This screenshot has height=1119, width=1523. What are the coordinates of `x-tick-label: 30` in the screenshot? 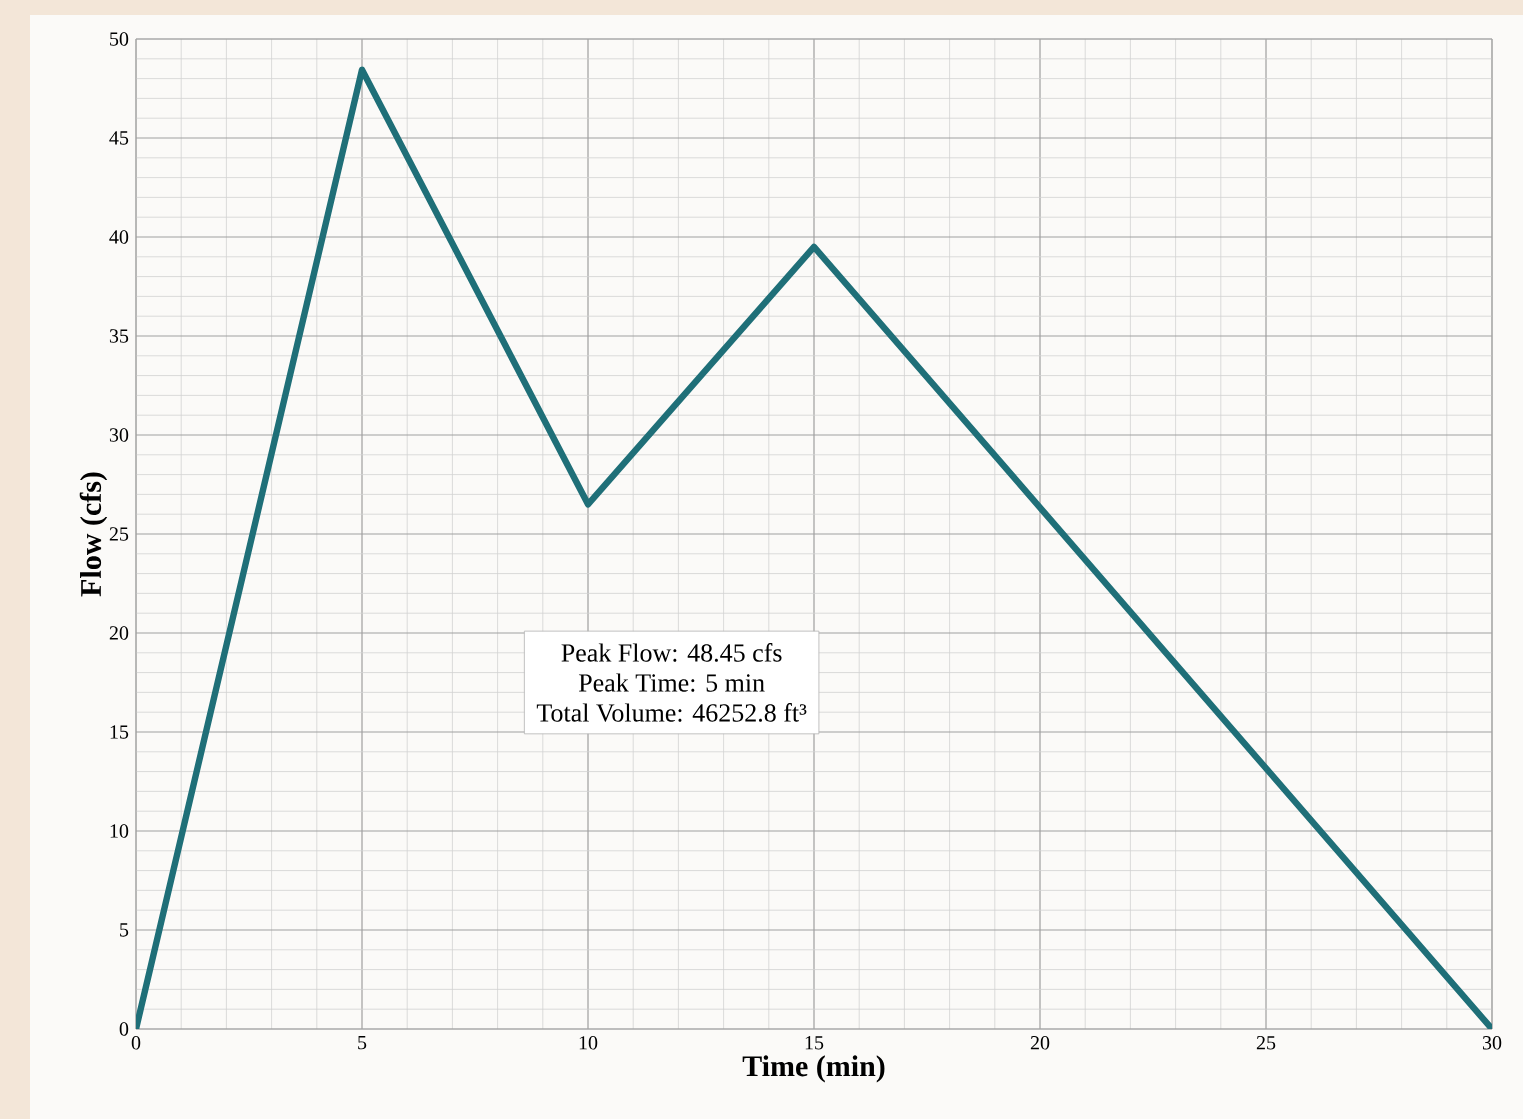 It's located at (1492, 1043).